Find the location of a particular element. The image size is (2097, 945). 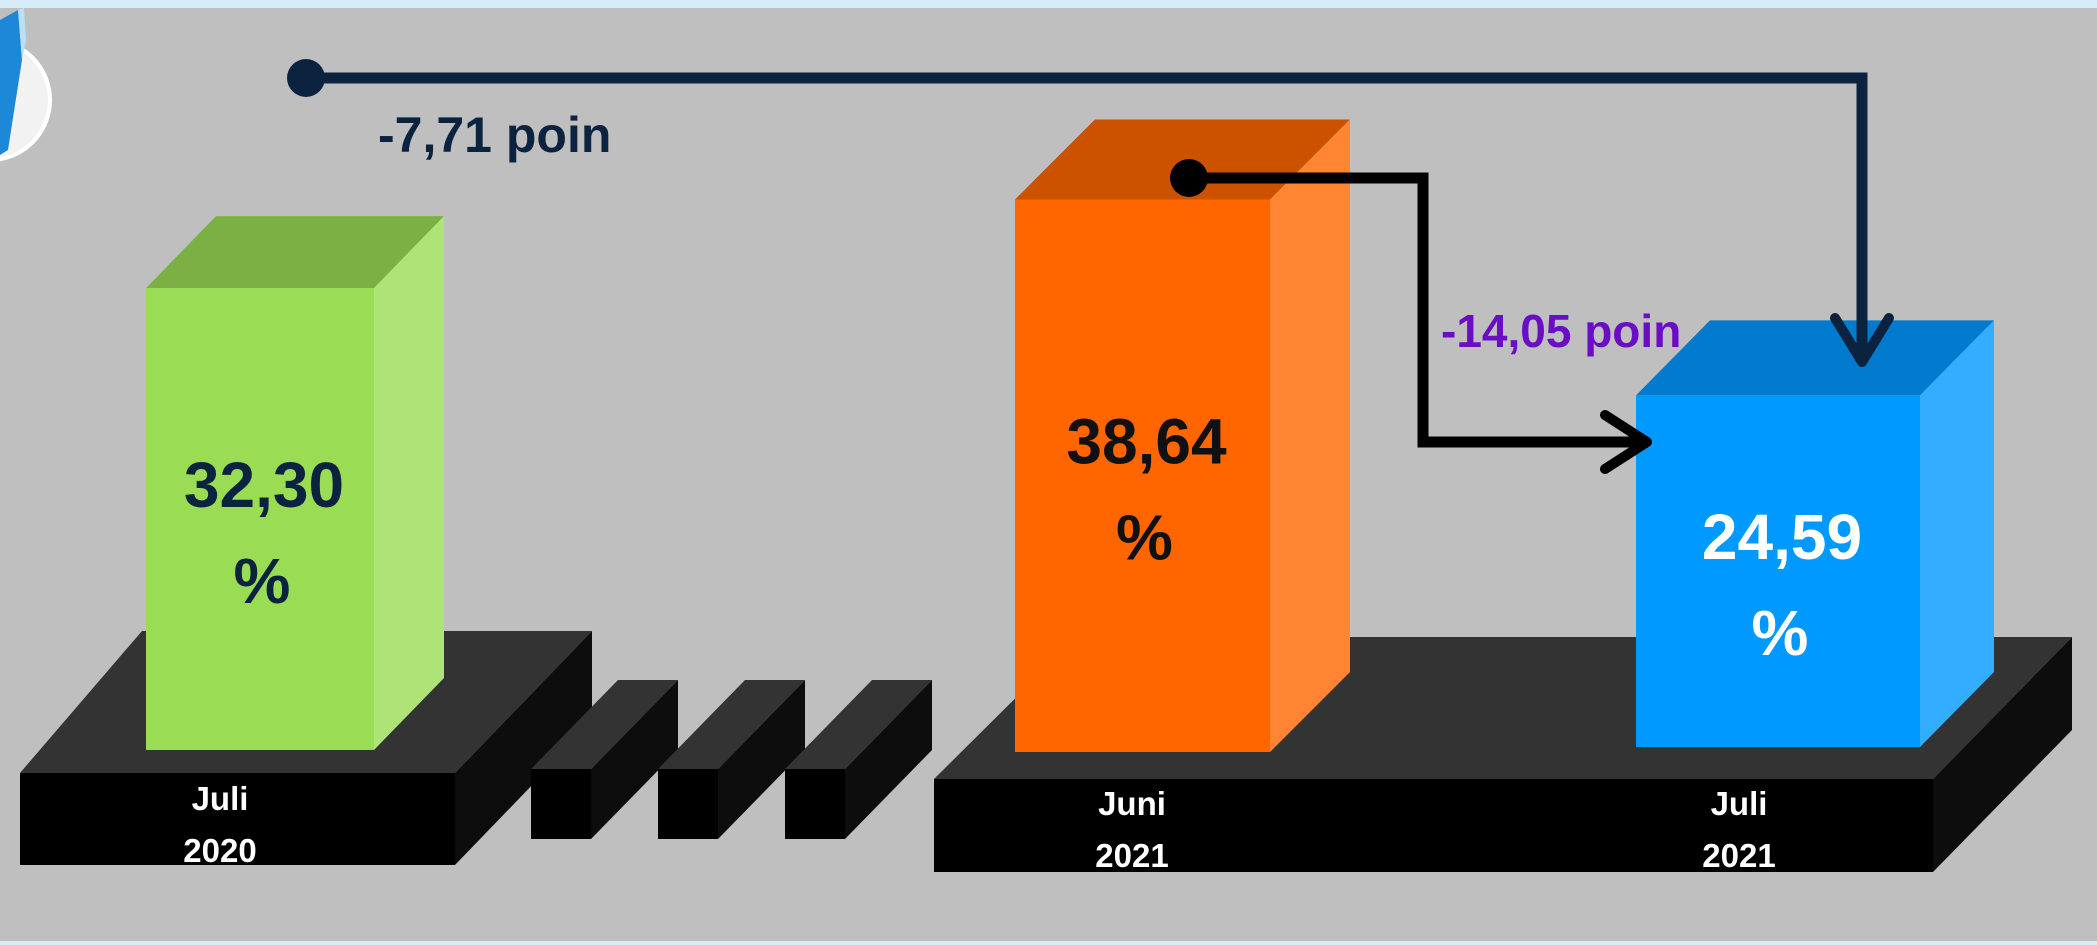

annotation-label-yoy: -7,71 poin is located at coordinates (494, 135).